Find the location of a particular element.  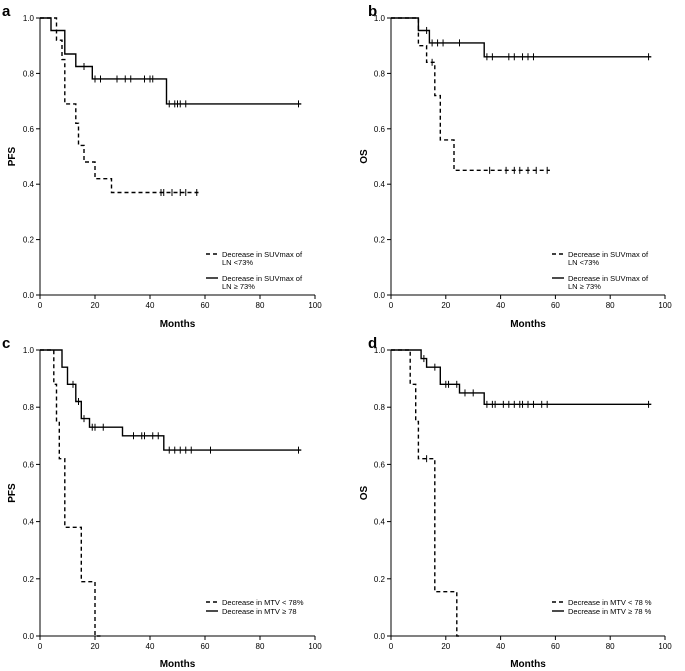

legend-label: Decrease in MTV < 78 % is located at coordinates (610, 602).